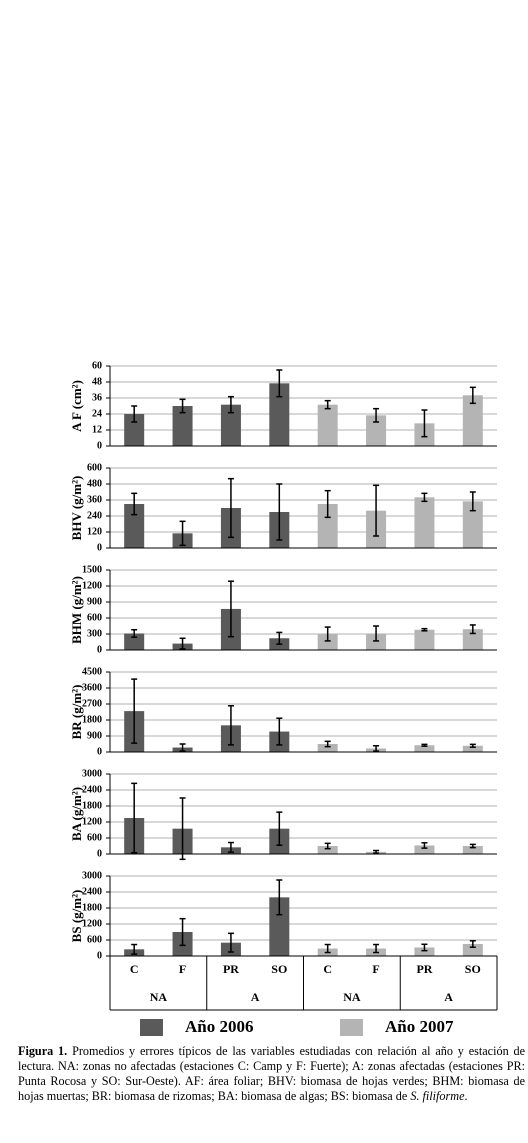 This screenshot has width=528, height=1143. Describe the element at coordinates (97, 413) in the screenshot. I see `y-tick-label: 24` at that location.